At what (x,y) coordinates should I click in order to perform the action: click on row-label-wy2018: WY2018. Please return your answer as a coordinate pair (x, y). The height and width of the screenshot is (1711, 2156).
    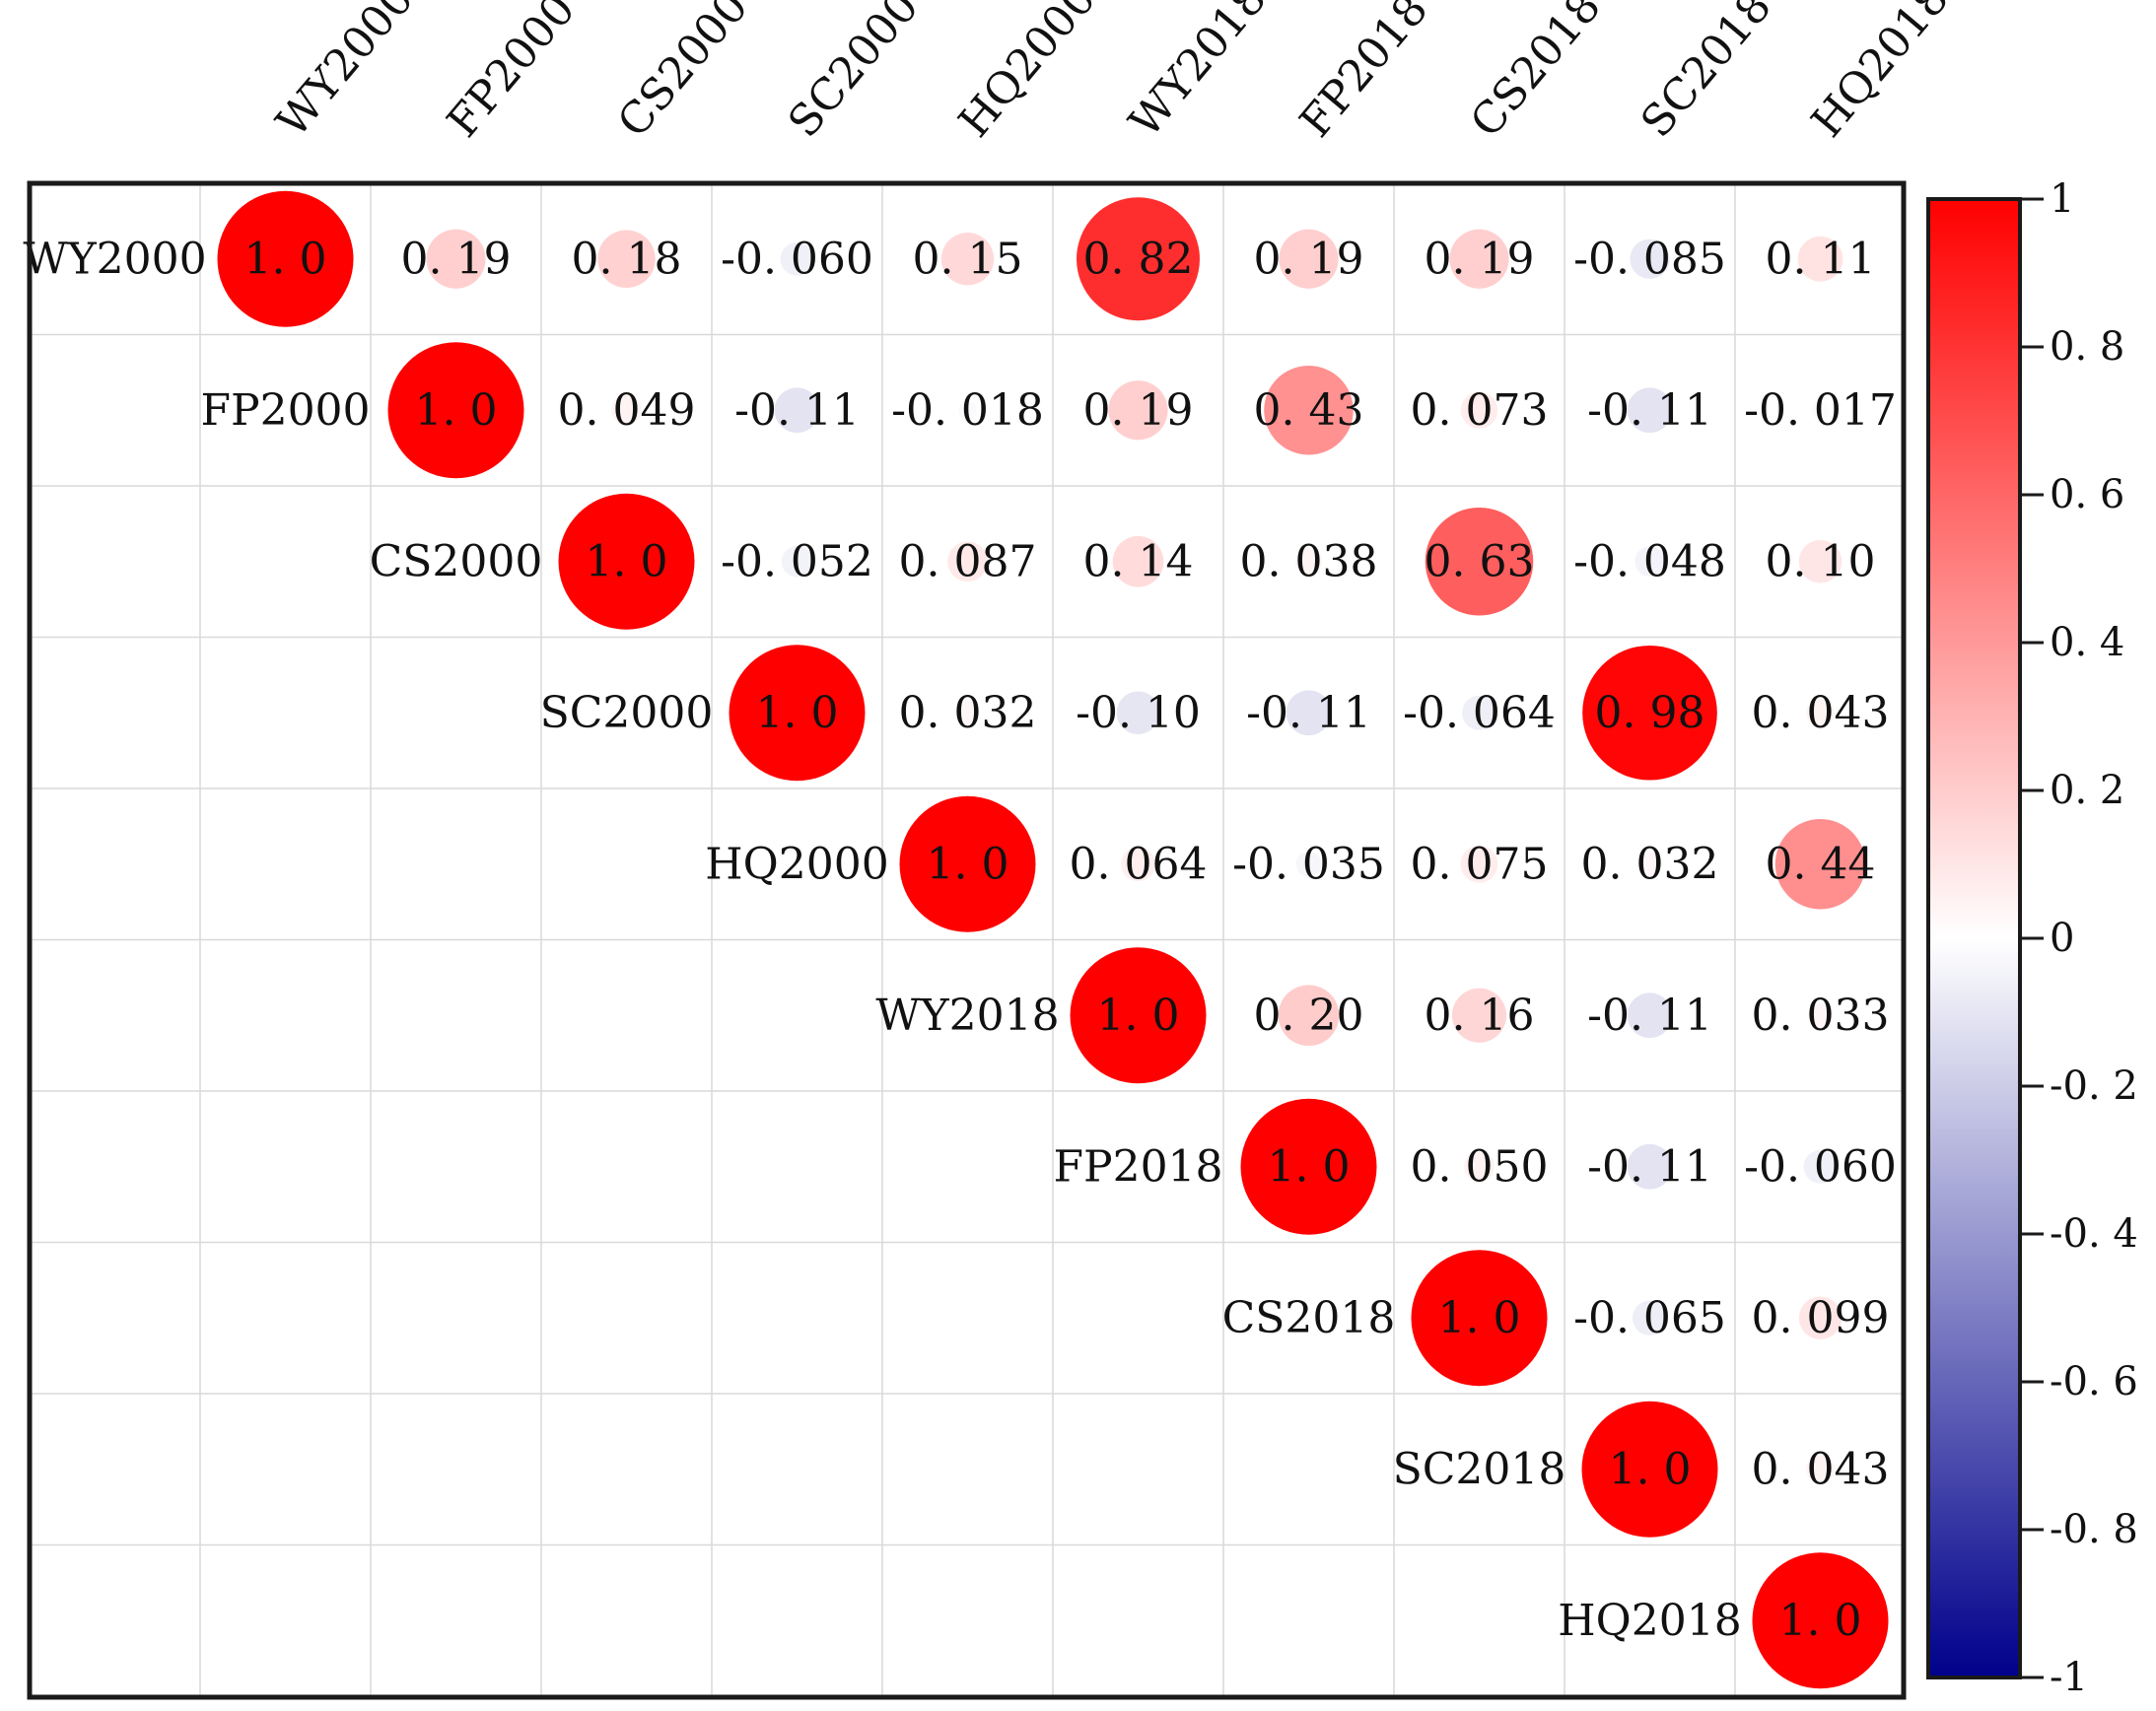
    Looking at the image, I should click on (967, 1016).